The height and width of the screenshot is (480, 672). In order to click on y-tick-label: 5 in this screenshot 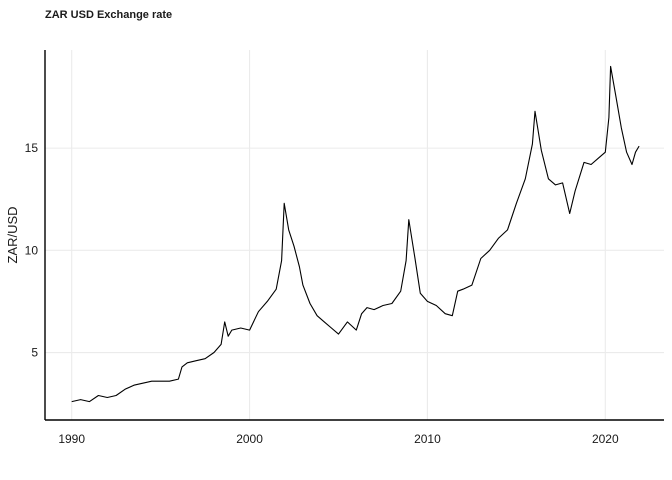, I will do `click(34, 353)`.